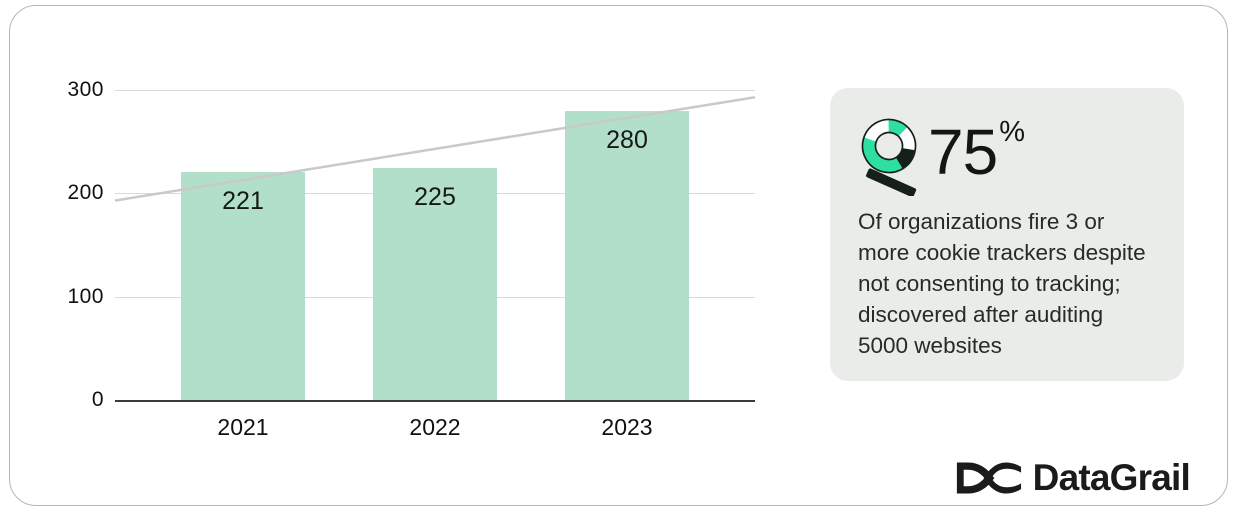 This screenshot has width=1236, height=513. I want to click on datagrail-logo-text: DataGrail, so click(1111, 477).